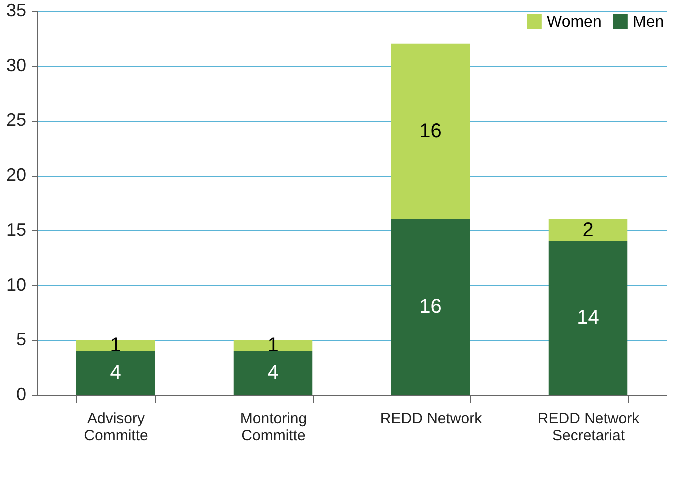 The image size is (685, 486). Describe the element at coordinates (589, 427) in the screenshot. I see `x-tick-label: REDD Network Secretariat` at that location.